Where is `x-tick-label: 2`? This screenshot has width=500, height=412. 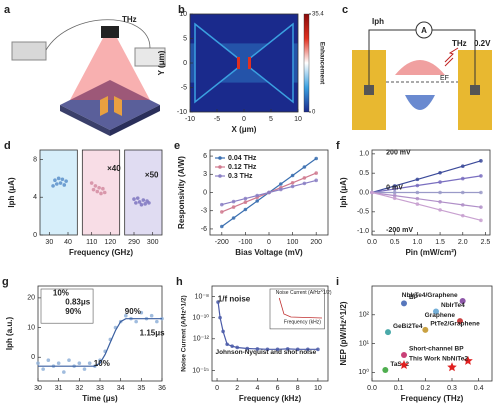
x-tick-label: 2 is located at coordinates (237, 388).